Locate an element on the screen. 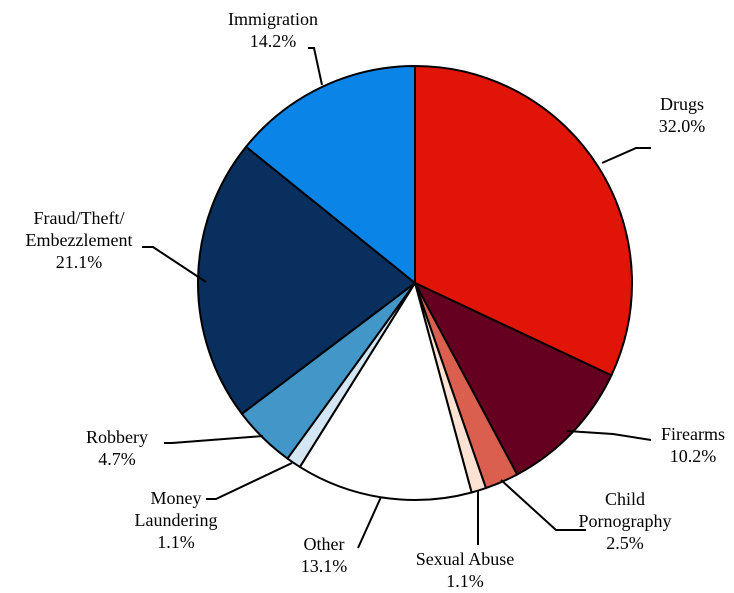 The width and height of the screenshot is (734, 593). slice-value-label: 32.0% is located at coordinates (682, 126).